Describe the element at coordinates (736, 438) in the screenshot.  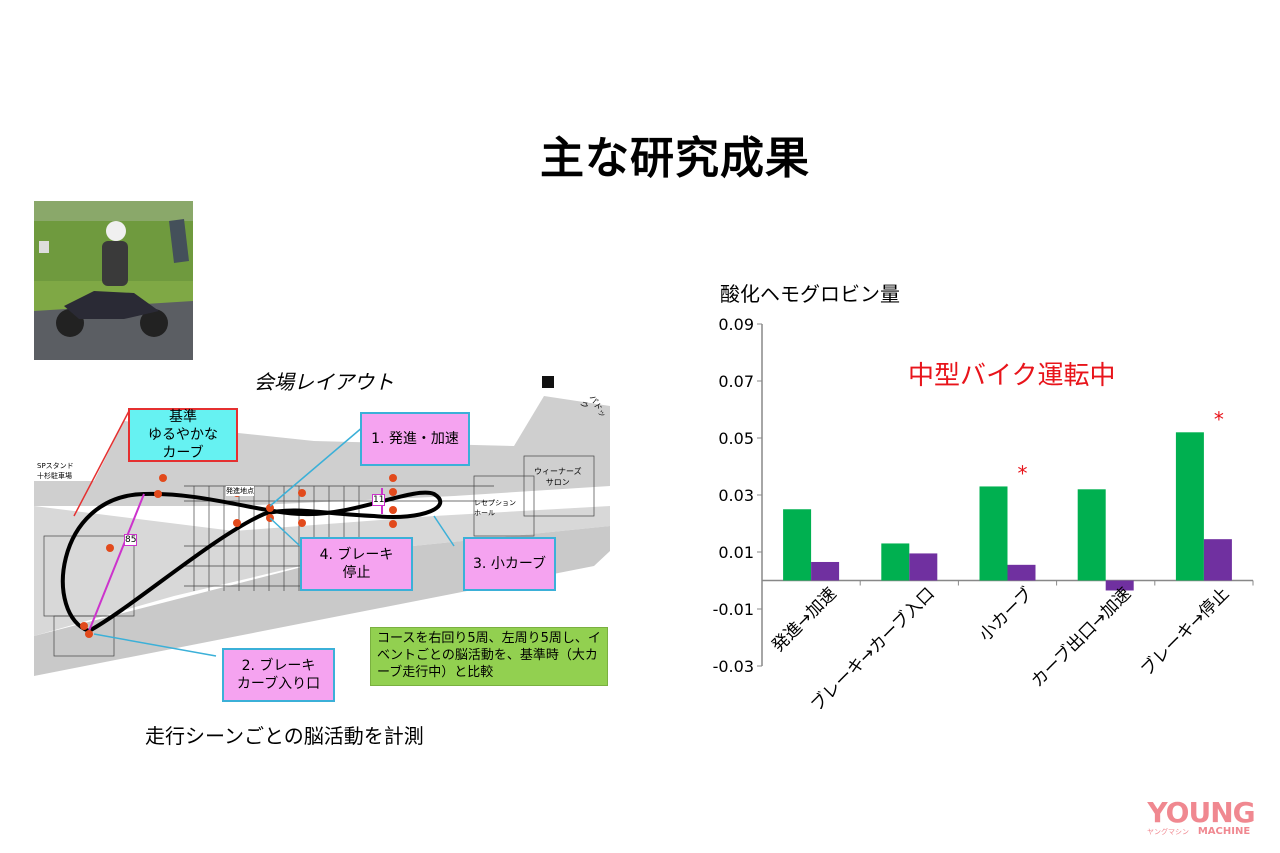
I see `y-tick-label: 0.05` at that location.